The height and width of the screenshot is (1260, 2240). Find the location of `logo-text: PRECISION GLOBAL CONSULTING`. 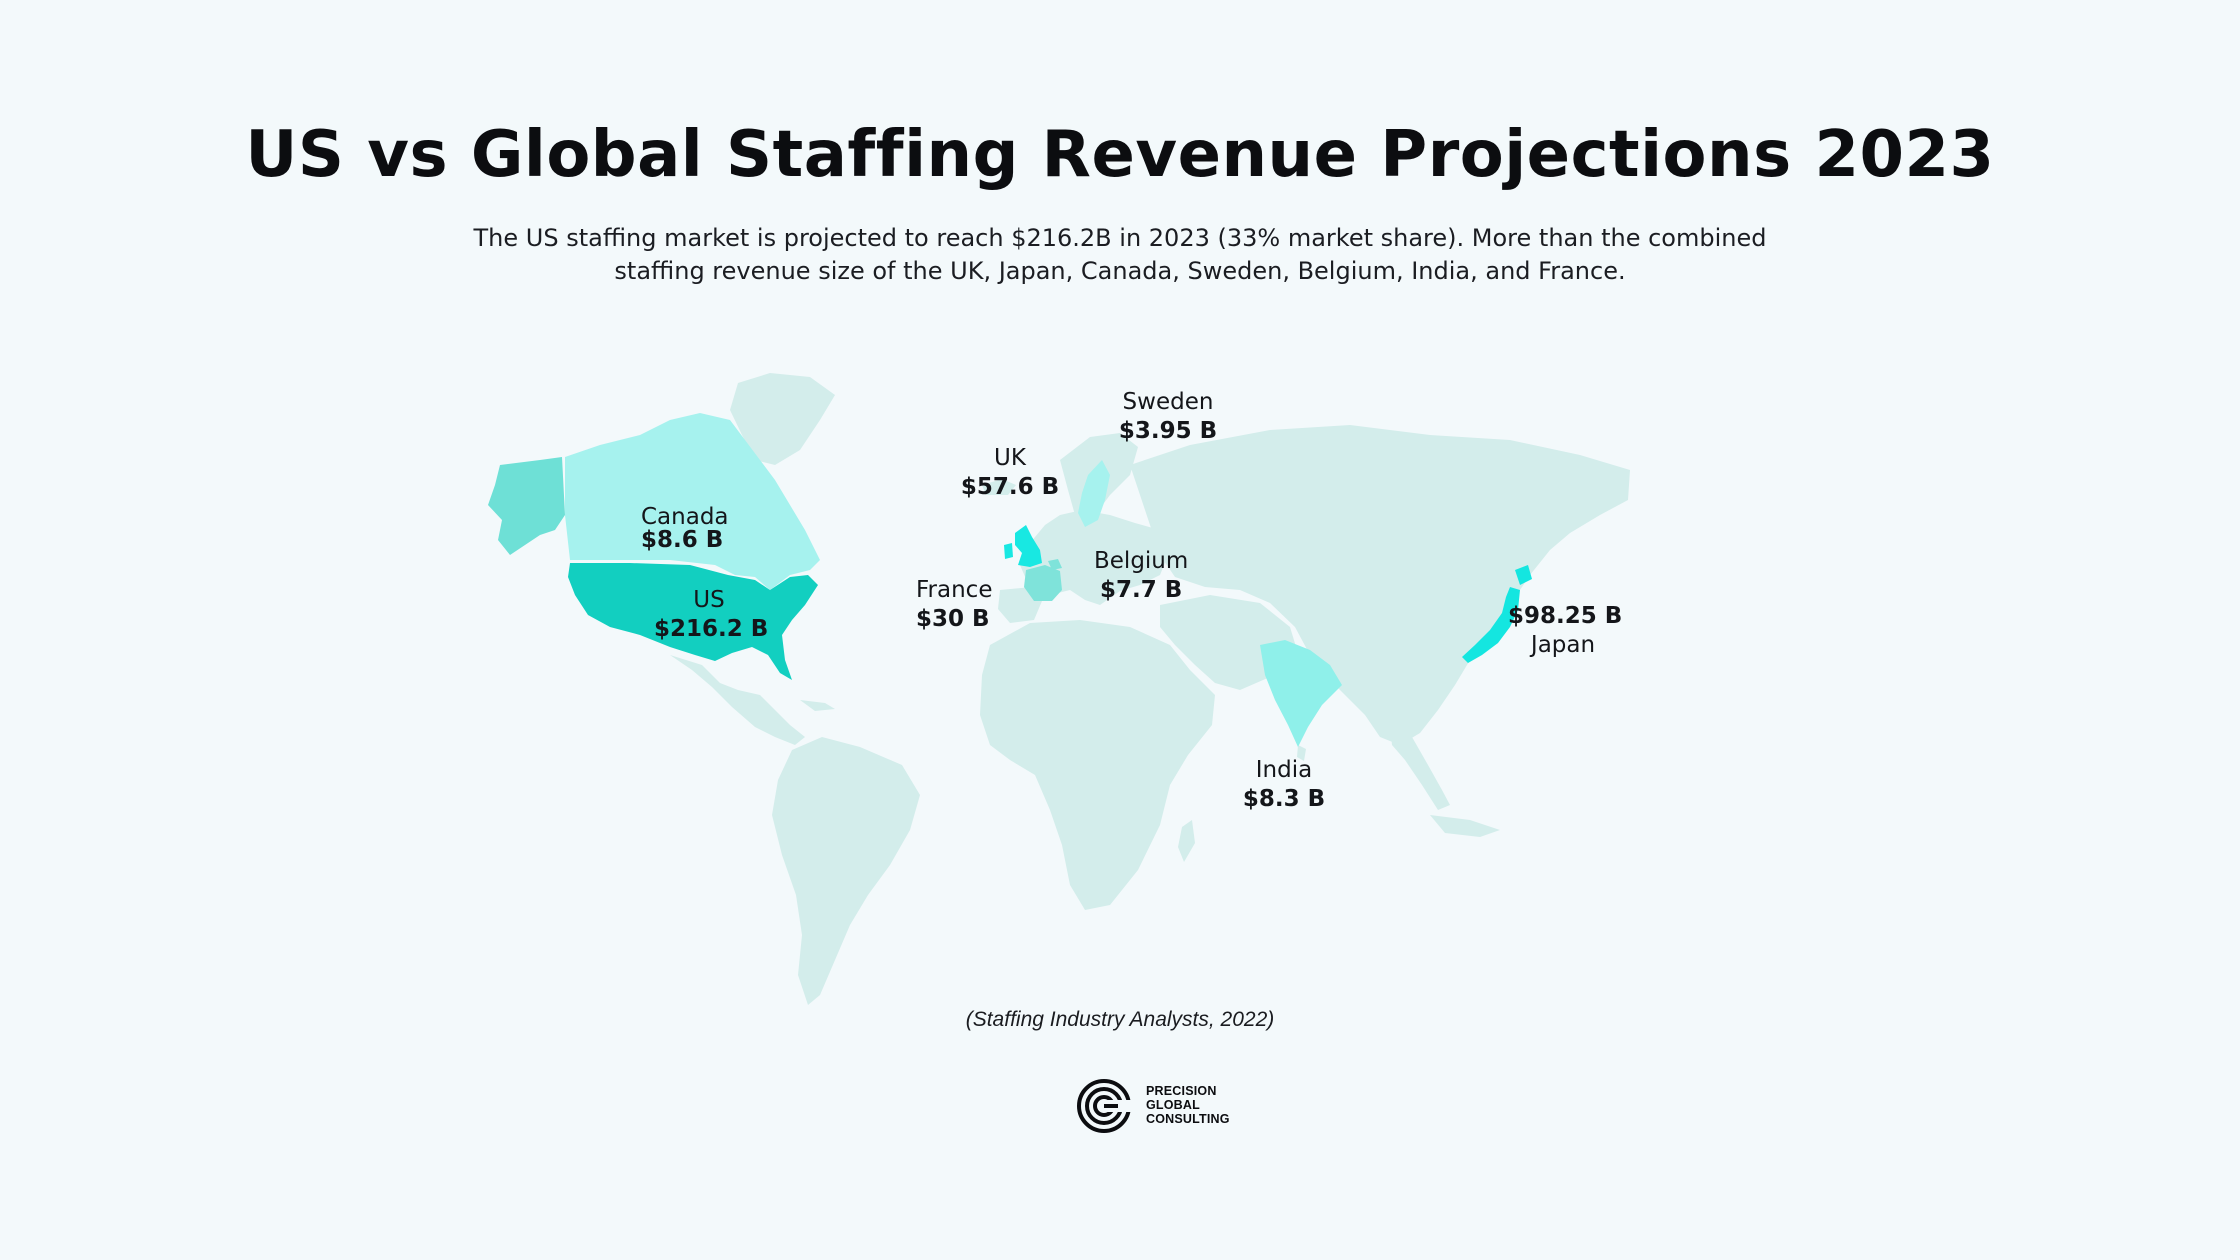

logo-text: PRECISION GLOBAL CONSULTING is located at coordinates (1188, 1105).